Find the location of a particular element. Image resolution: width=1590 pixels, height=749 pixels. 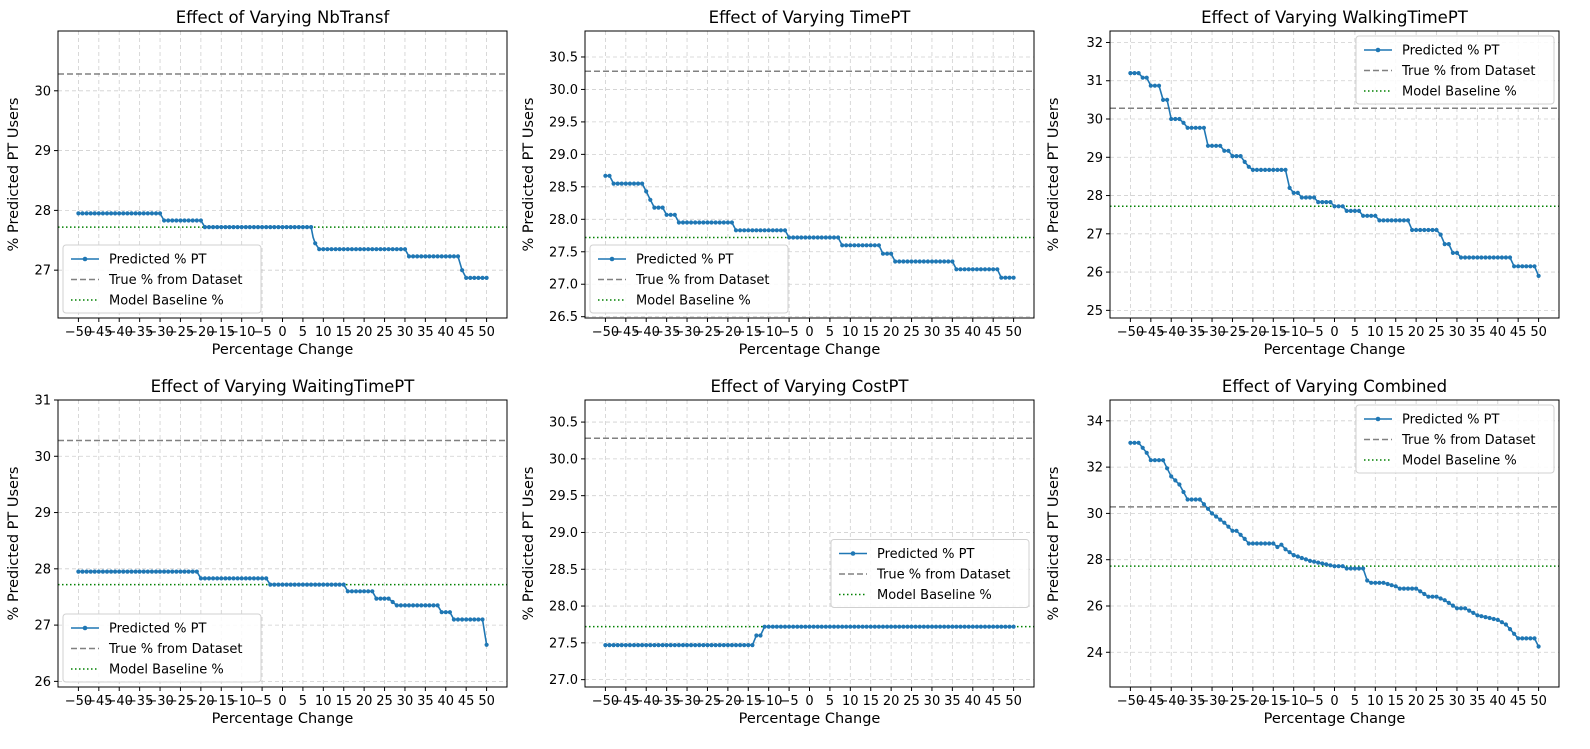

x-axis-label: Percentage Change is located at coordinates (810, 719).